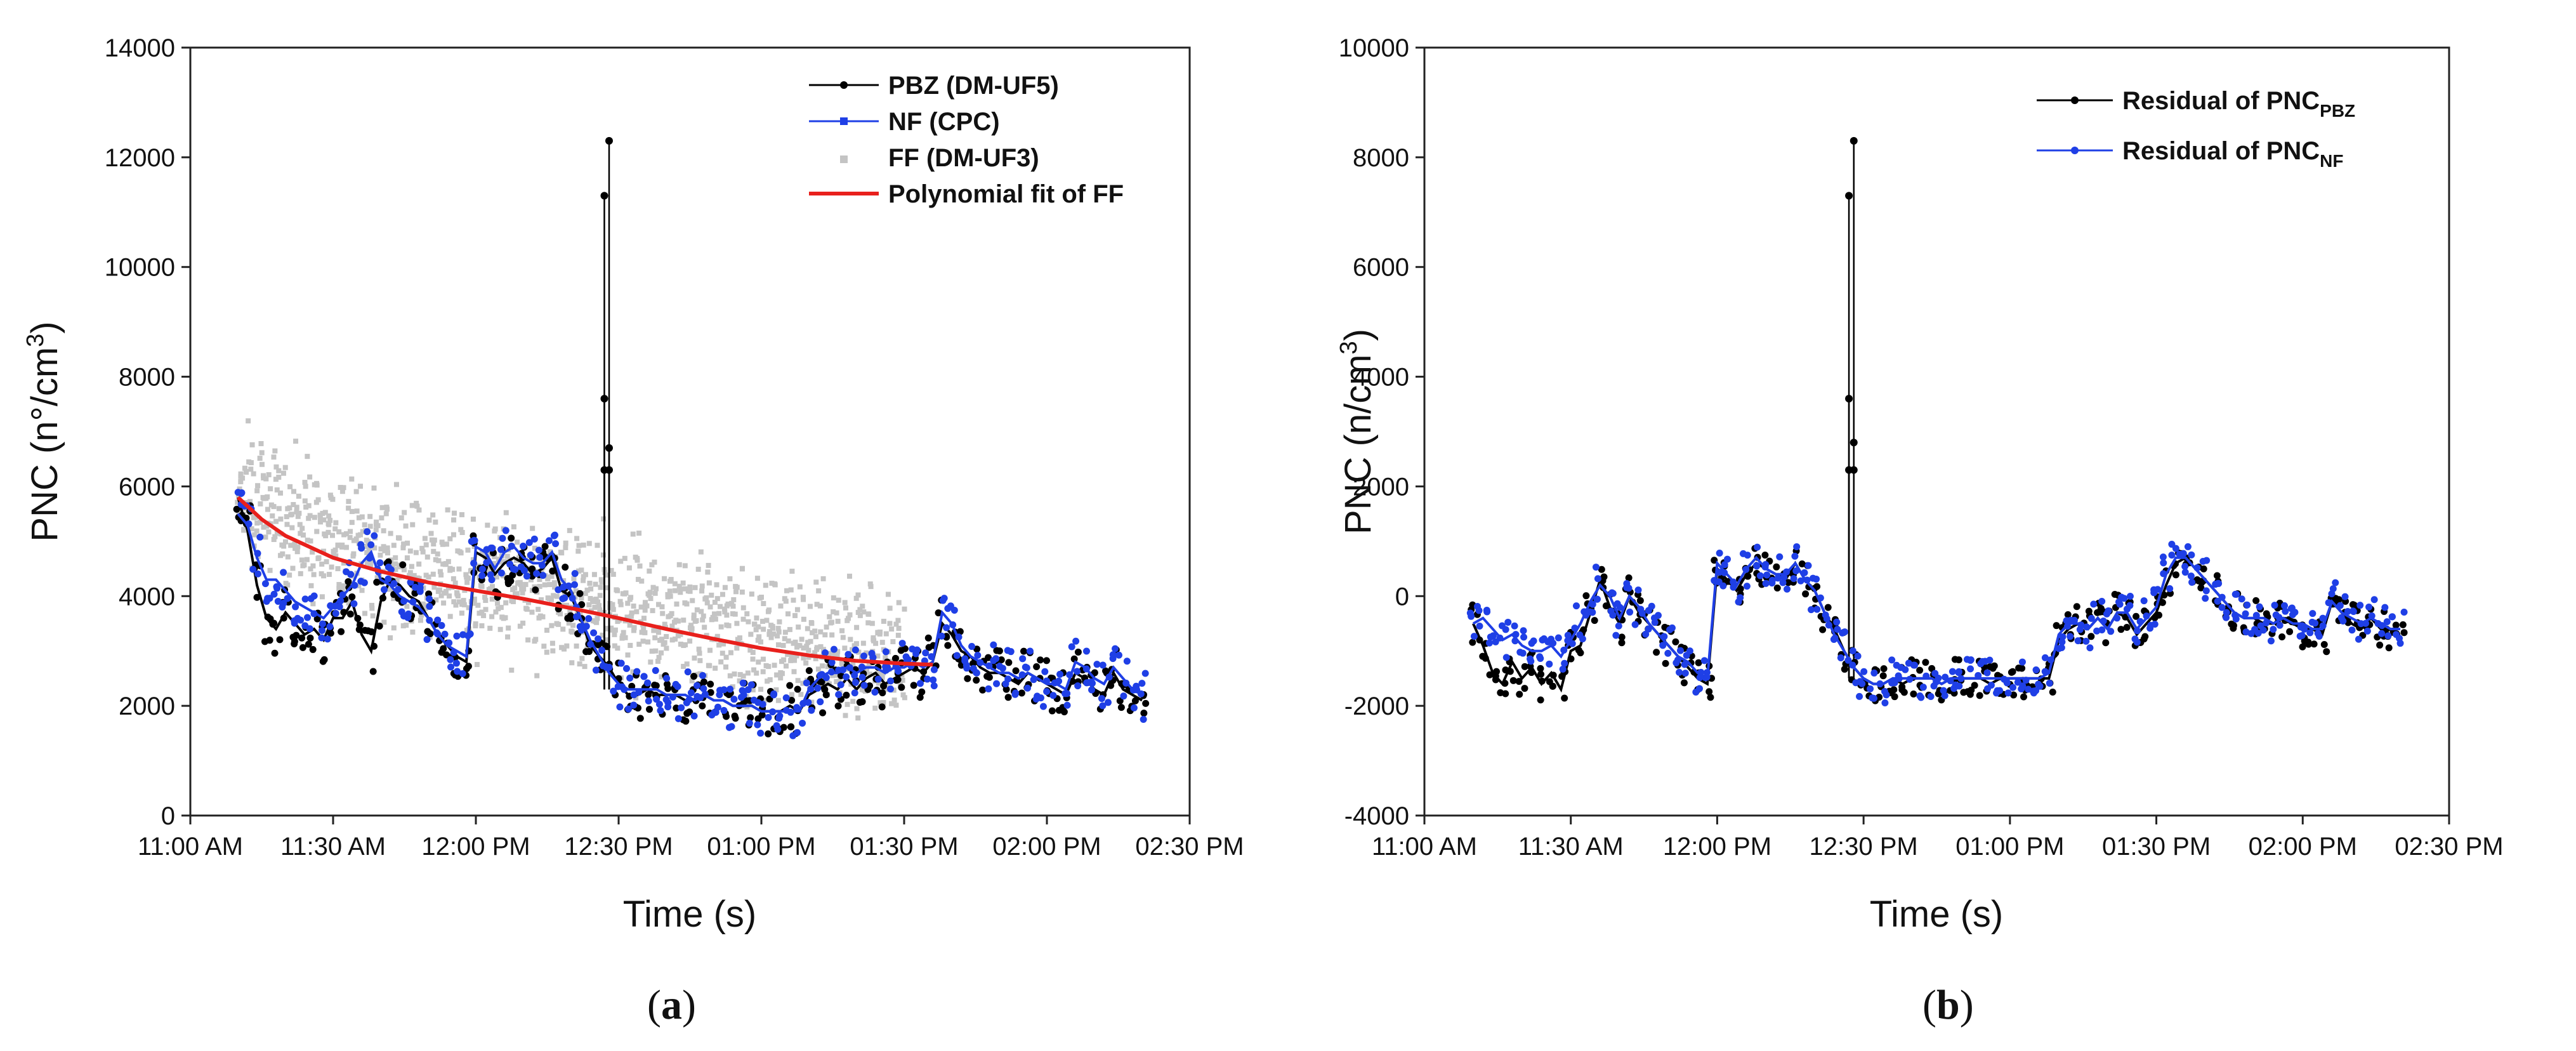 Image resolution: width=2576 pixels, height=1051 pixels. What do you see at coordinates (1849, 196) in the screenshot?
I see `spike-point` at bounding box center [1849, 196].